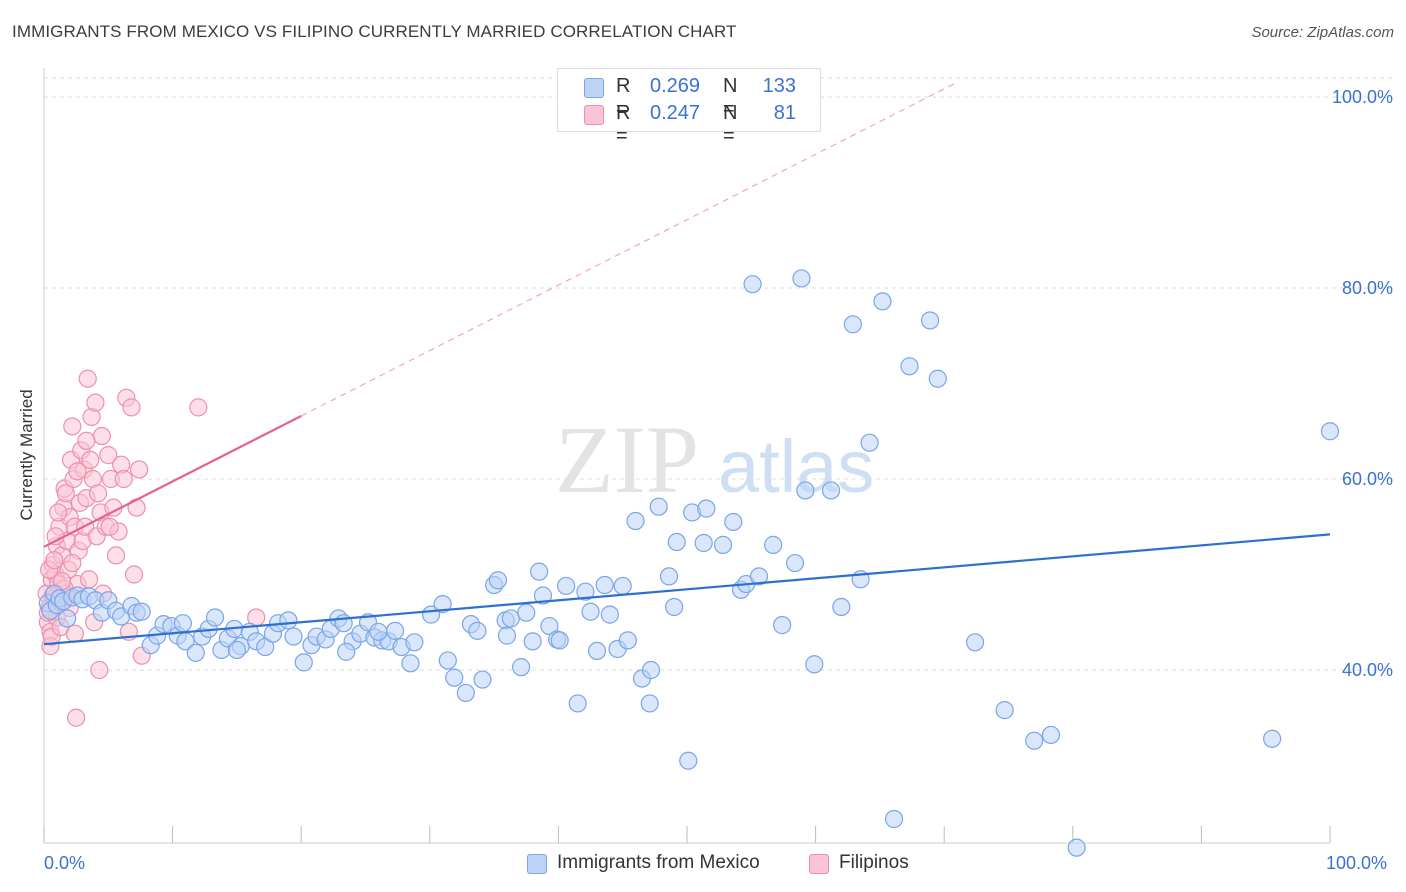  Describe the element at coordinates (1367, 670) in the screenshot. I see `y-tick-label: 40.0%` at that location.